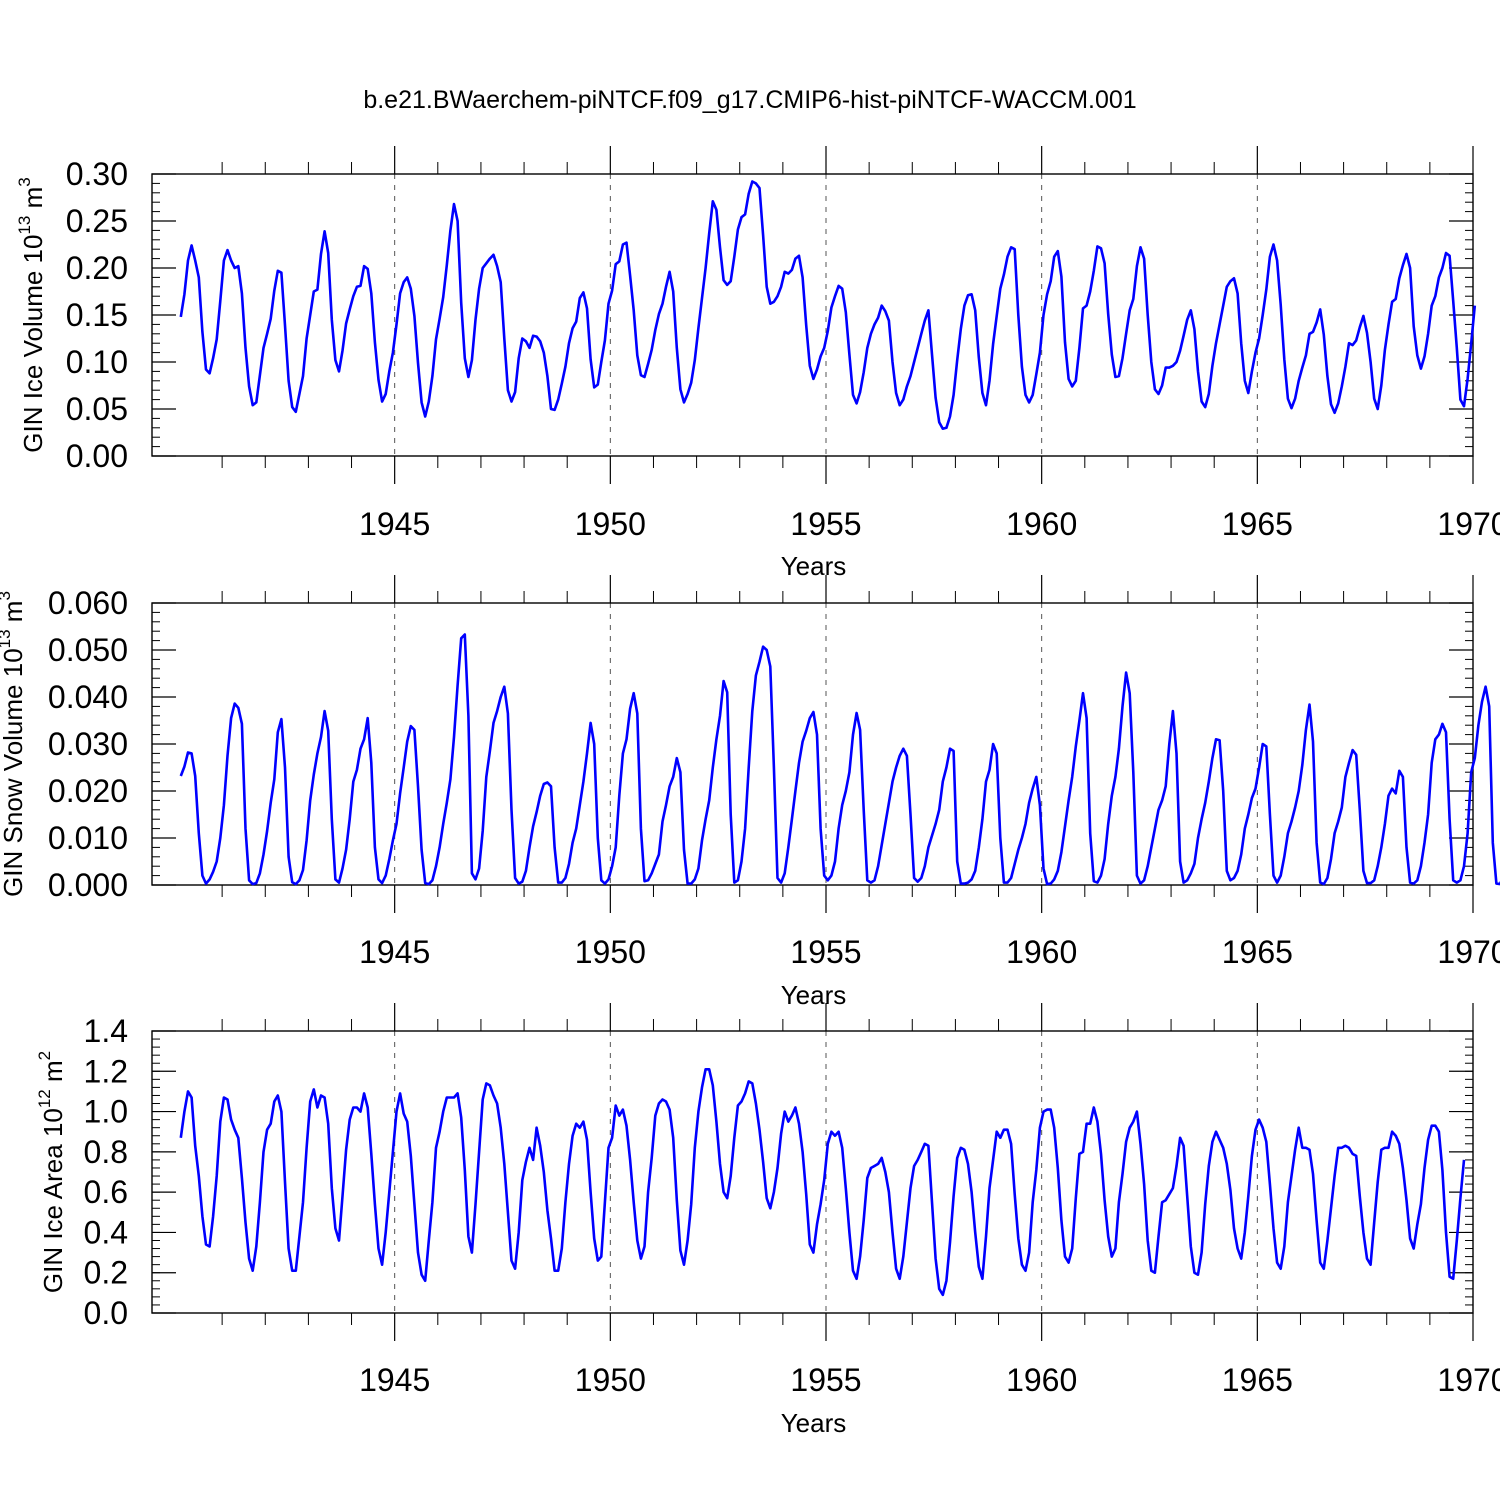  What do you see at coordinates (97, 174) in the screenshot?
I see `y-tick-label: 0.30` at bounding box center [97, 174].